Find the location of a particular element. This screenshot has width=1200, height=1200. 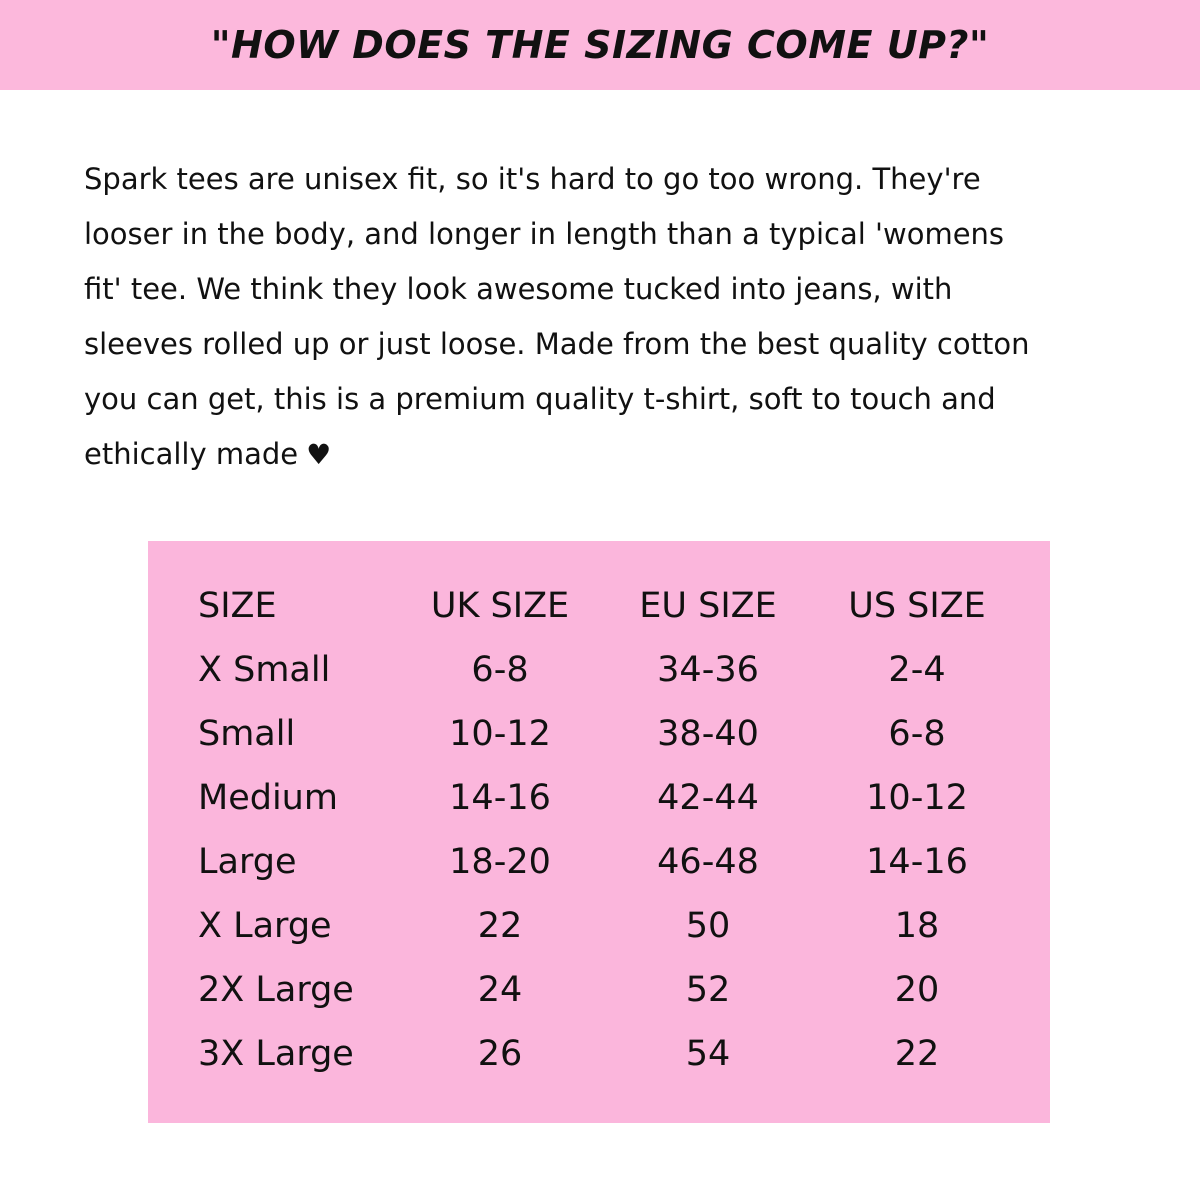

table-cell: Large is located at coordinates (247, 862).